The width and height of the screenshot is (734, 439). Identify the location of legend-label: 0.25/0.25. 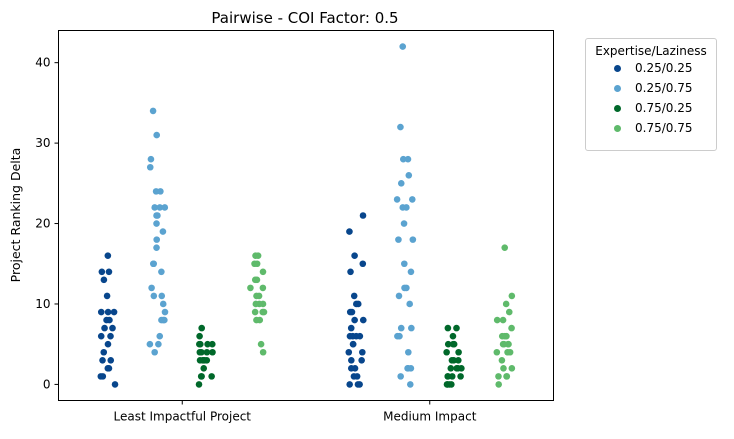
(664, 68).